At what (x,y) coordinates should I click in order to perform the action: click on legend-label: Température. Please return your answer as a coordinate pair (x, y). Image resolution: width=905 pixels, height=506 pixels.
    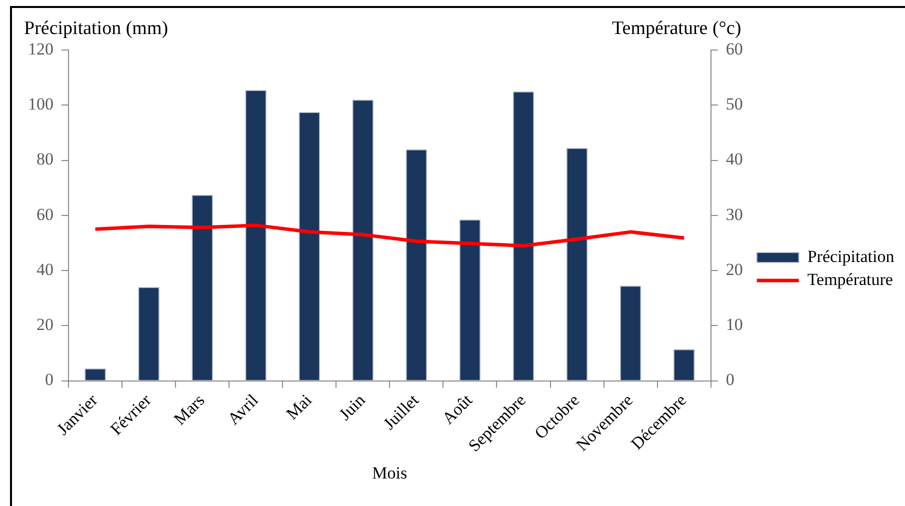
    Looking at the image, I should click on (850, 279).